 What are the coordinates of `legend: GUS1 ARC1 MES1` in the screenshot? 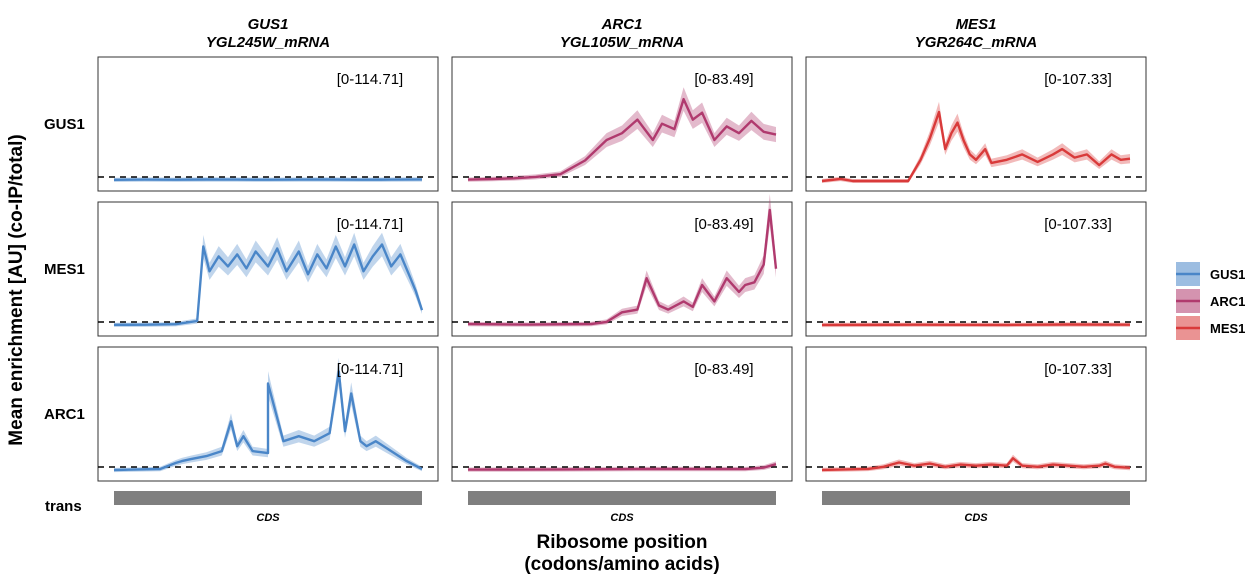 It's located at (1210, 301).